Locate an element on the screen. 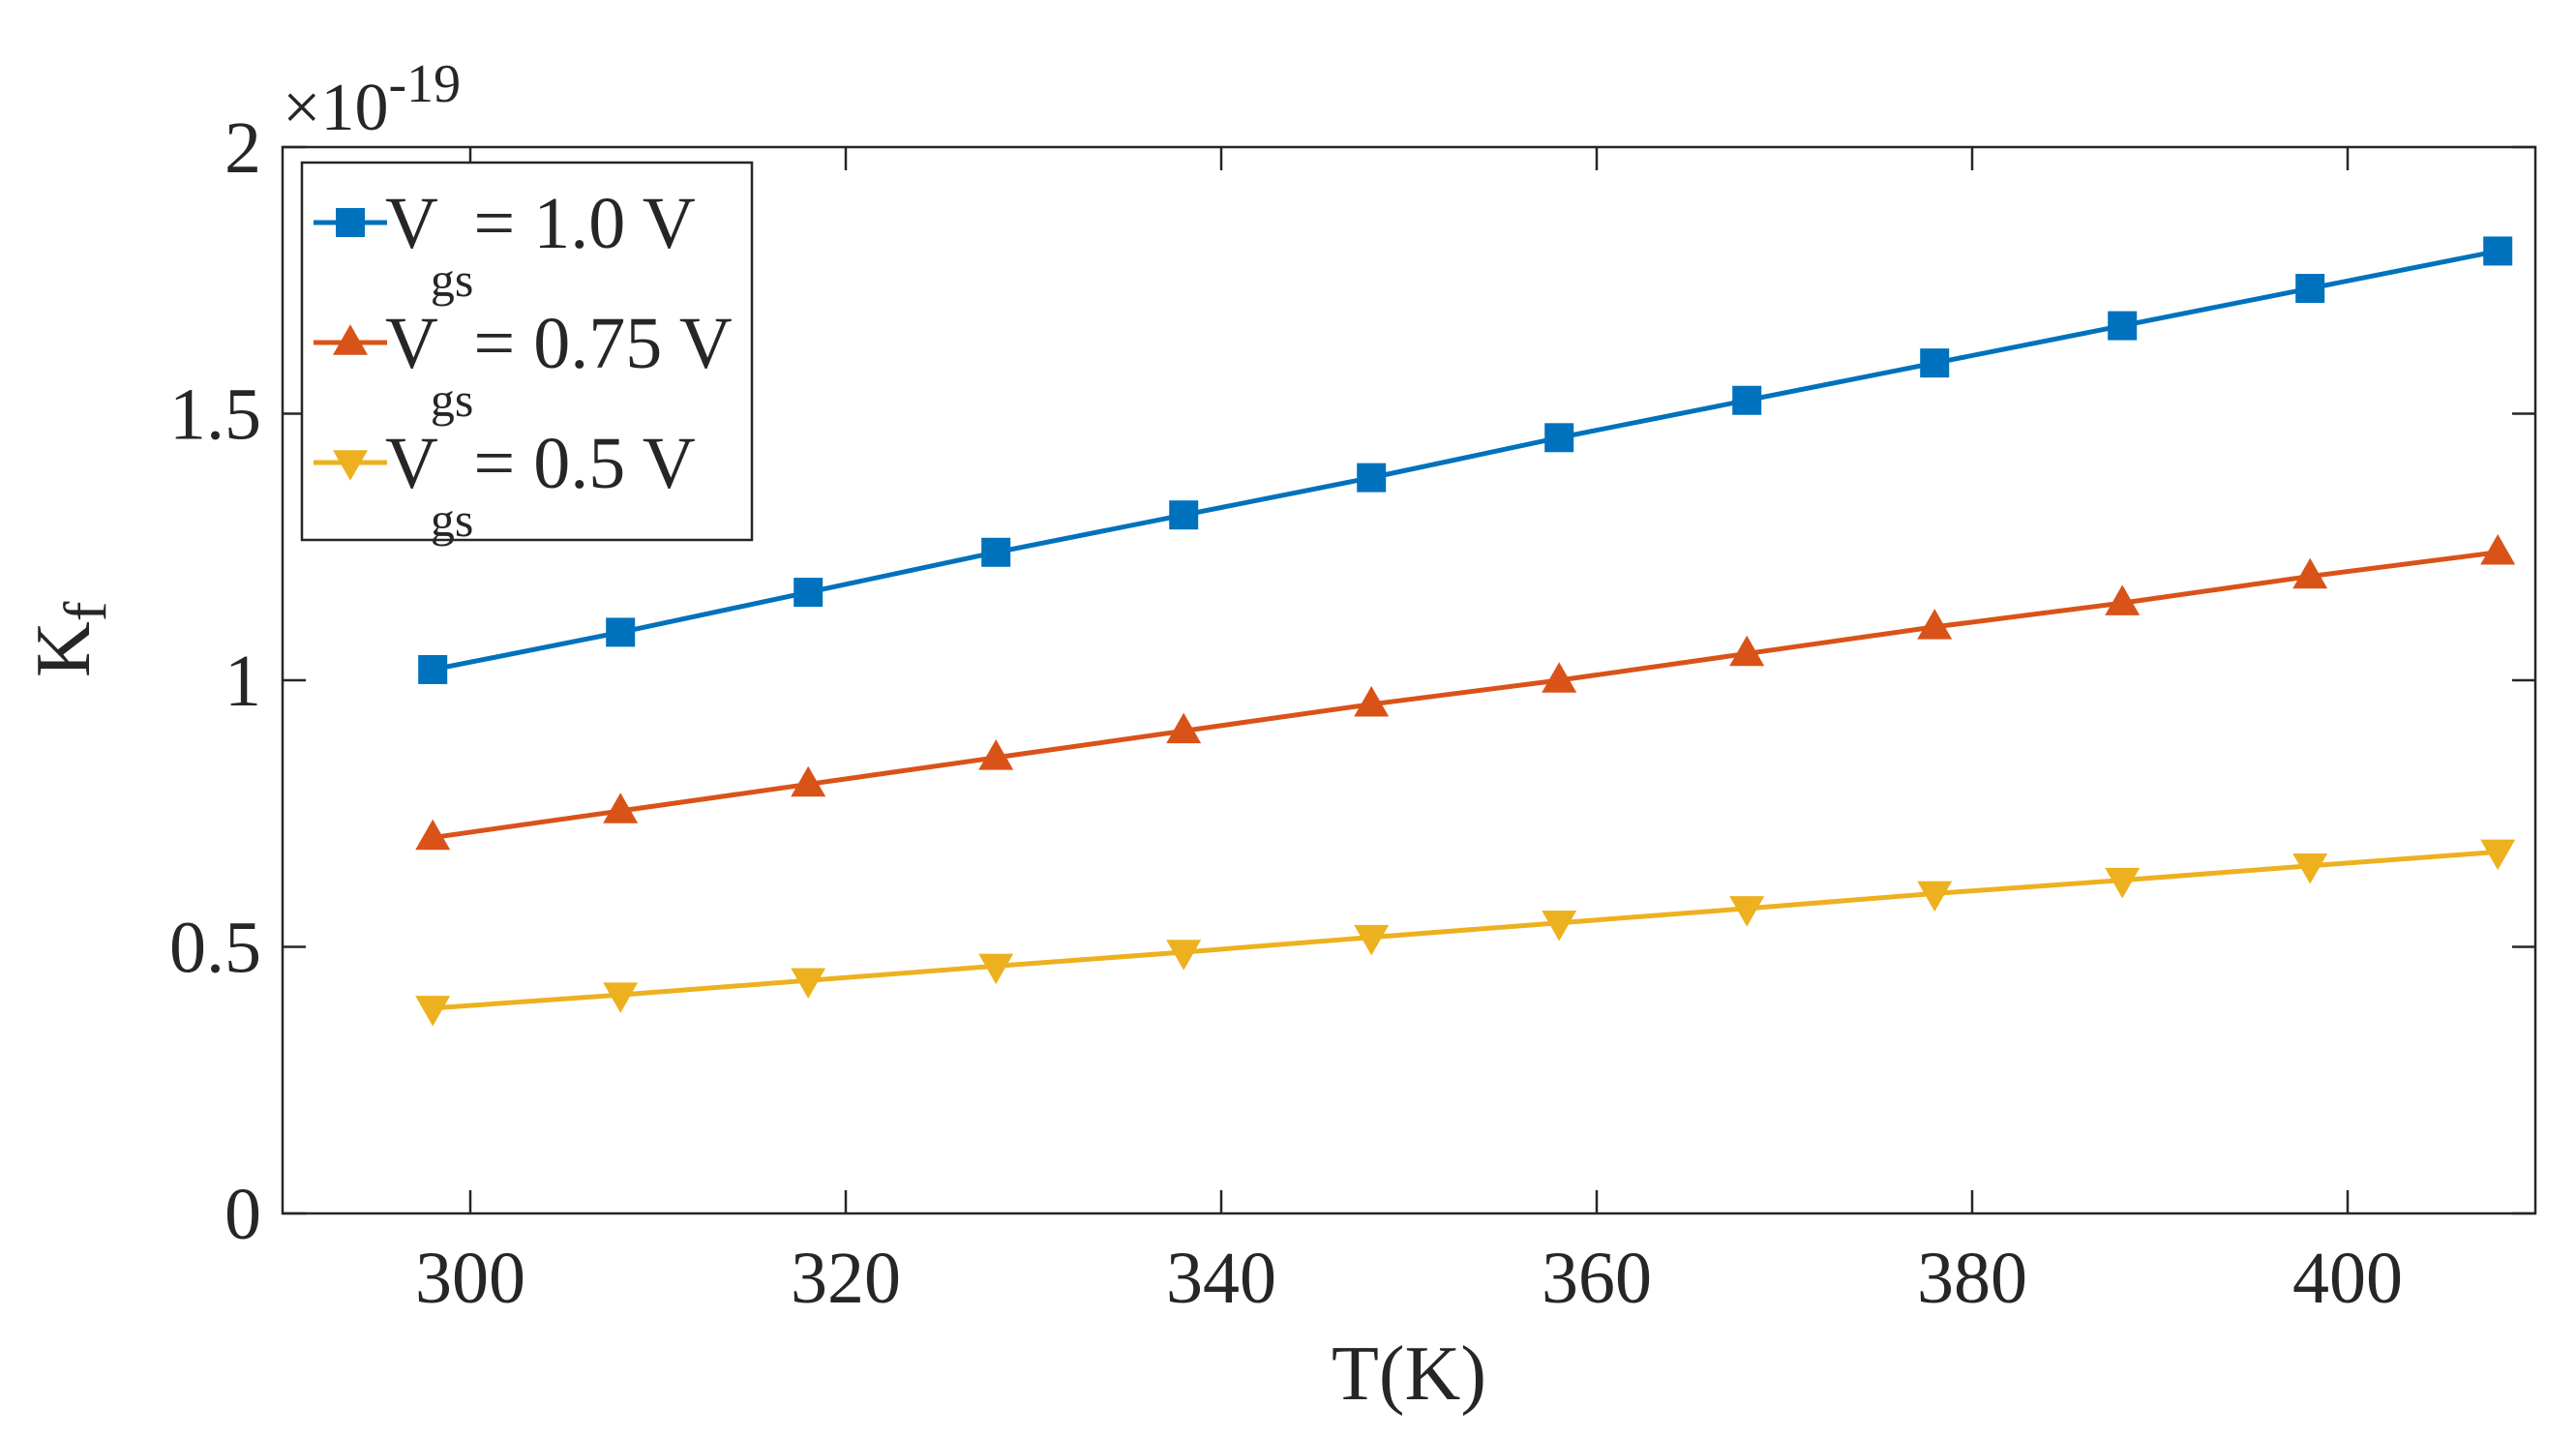  series-line is located at coordinates (1466, 930).